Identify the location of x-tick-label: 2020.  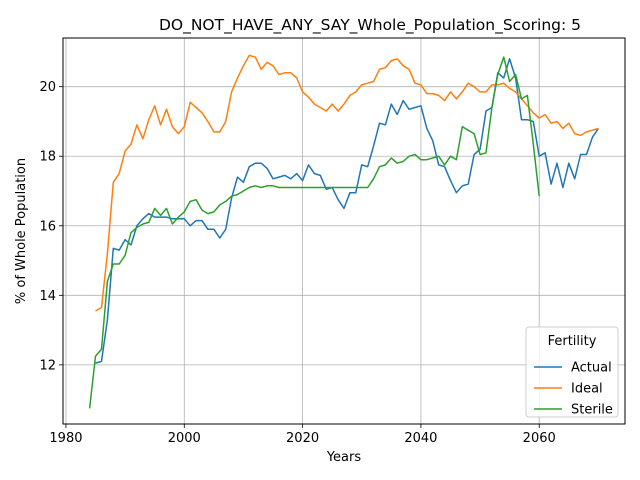
(302, 438).